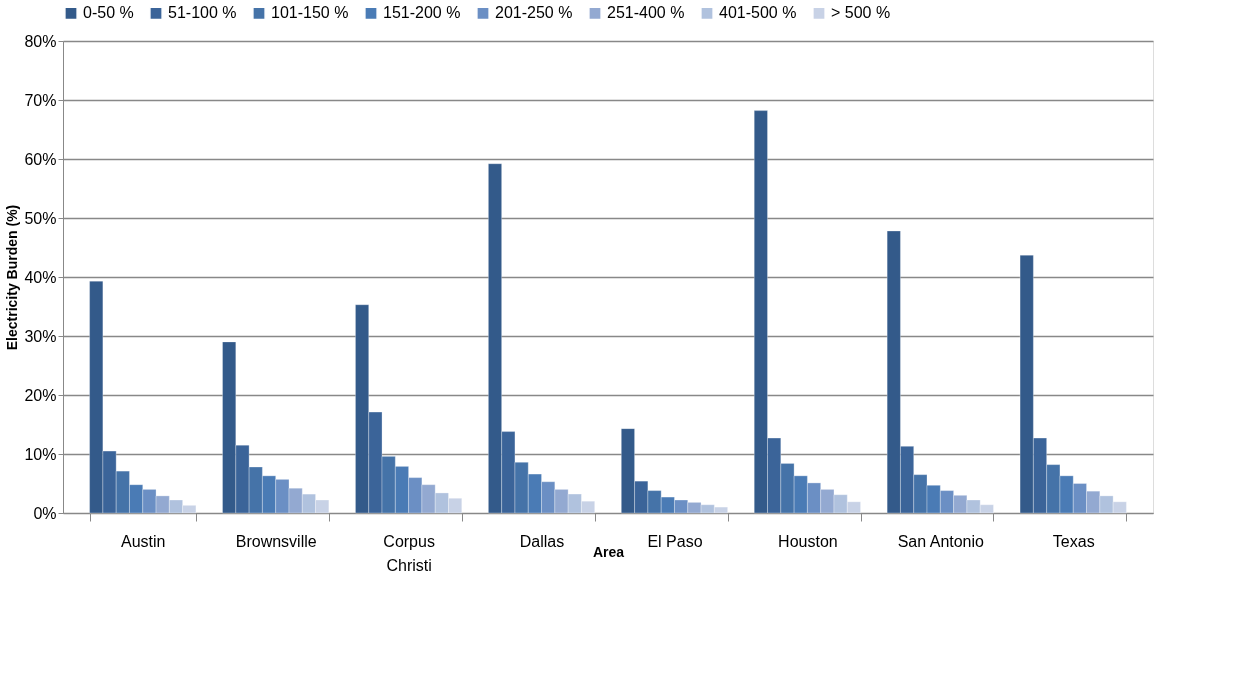 Image resolution: width=1246 pixels, height=686 pixels. Describe the element at coordinates (40, 277) in the screenshot. I see `y-tick-label: 40%` at that location.